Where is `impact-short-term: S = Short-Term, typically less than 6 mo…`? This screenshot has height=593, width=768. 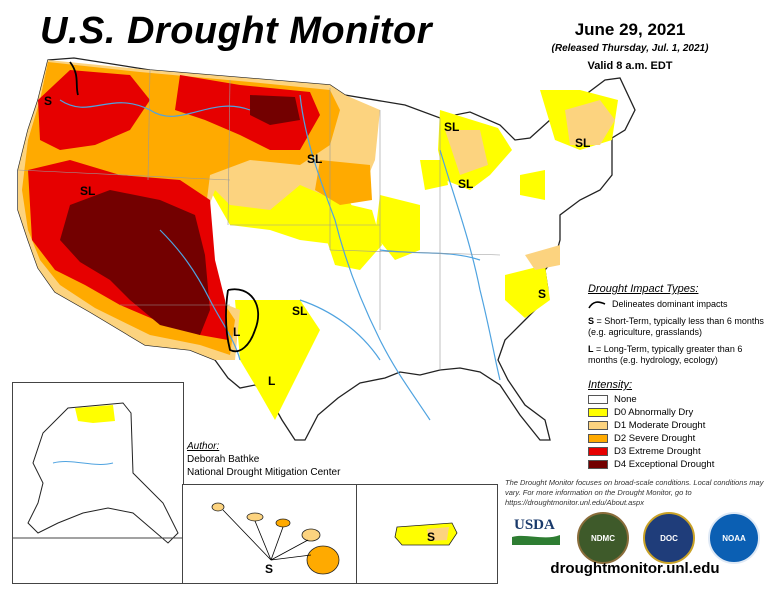 impact-short-term: S = Short-Term, typically less than 6 mo… is located at coordinates (677, 327).